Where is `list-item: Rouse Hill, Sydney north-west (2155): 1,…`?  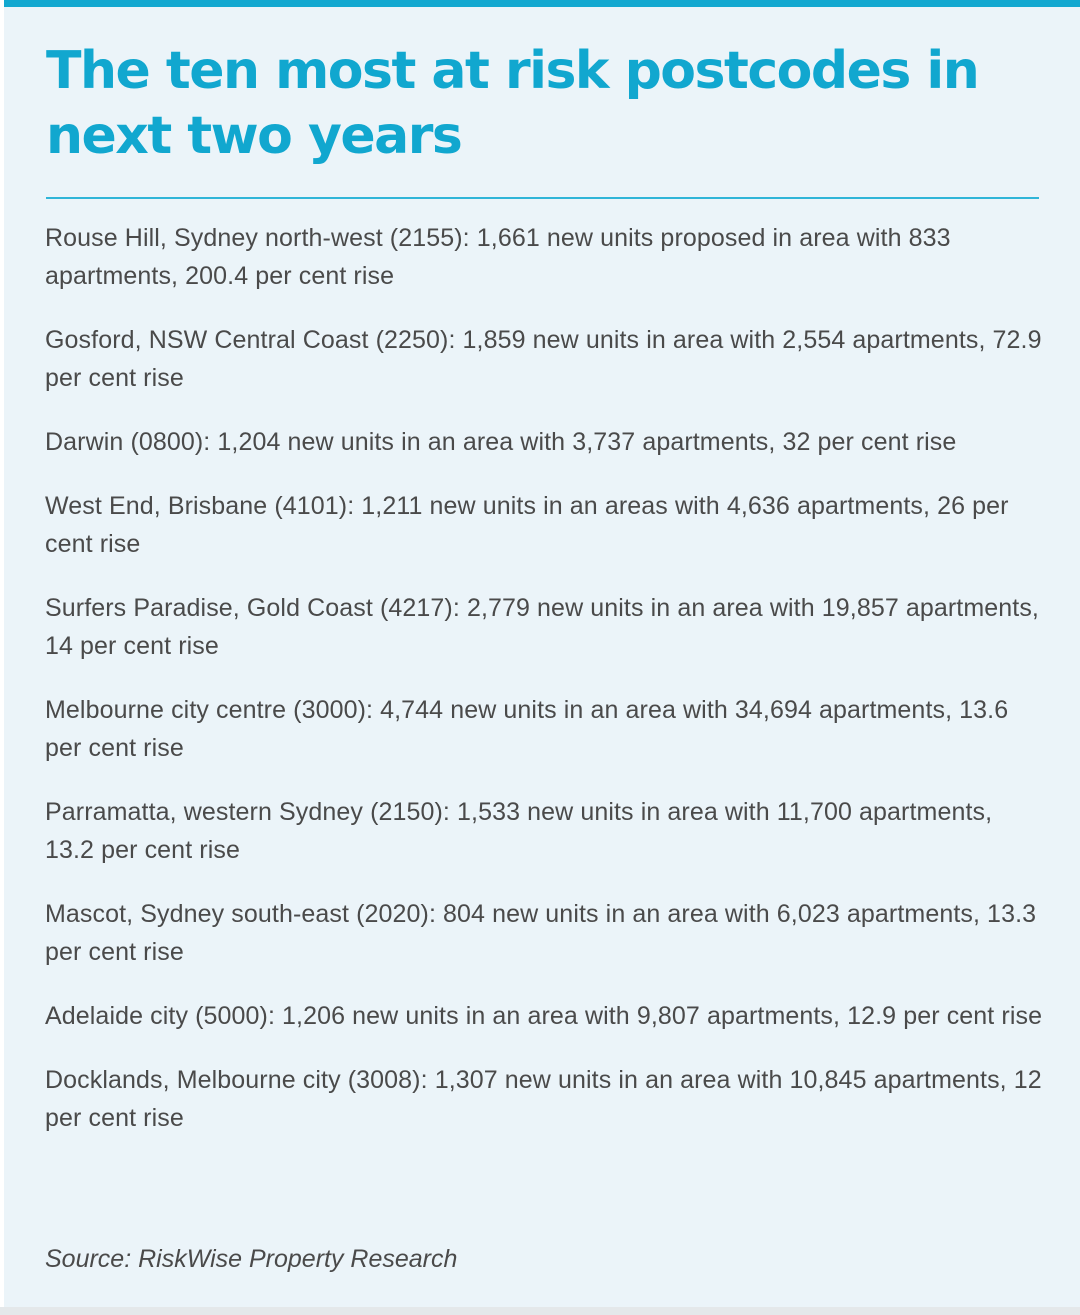
list-item: Rouse Hill, Sydney north-west (2155): 1,… is located at coordinates (498, 257).